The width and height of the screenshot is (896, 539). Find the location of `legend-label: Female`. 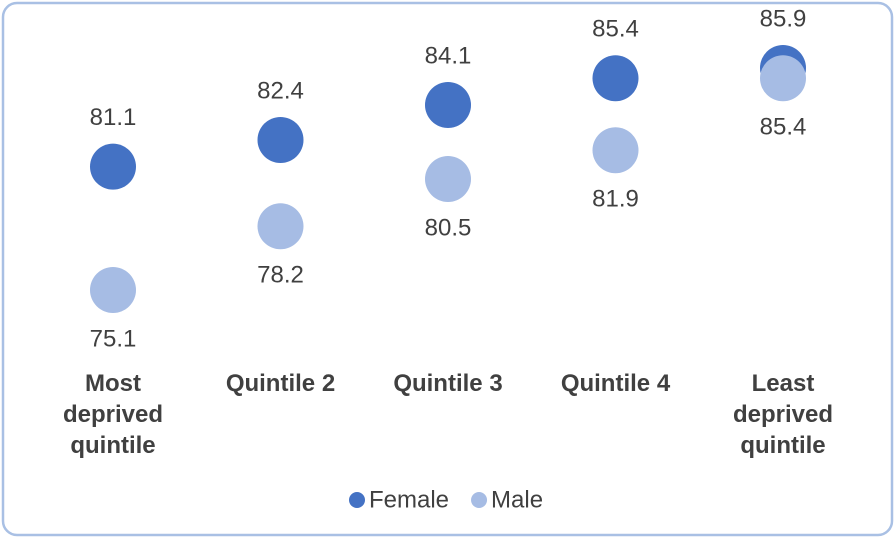

legend-label: Female is located at coordinates (409, 499).